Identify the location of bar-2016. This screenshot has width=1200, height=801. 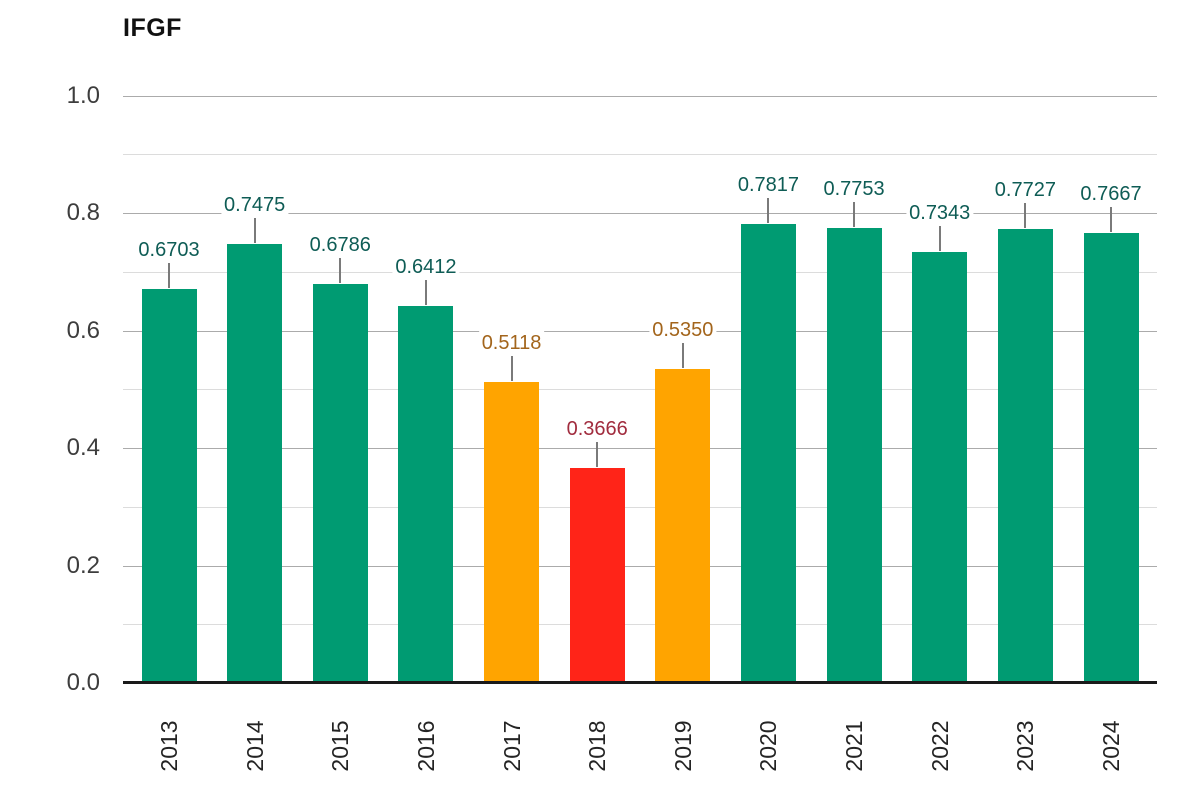
(426, 494).